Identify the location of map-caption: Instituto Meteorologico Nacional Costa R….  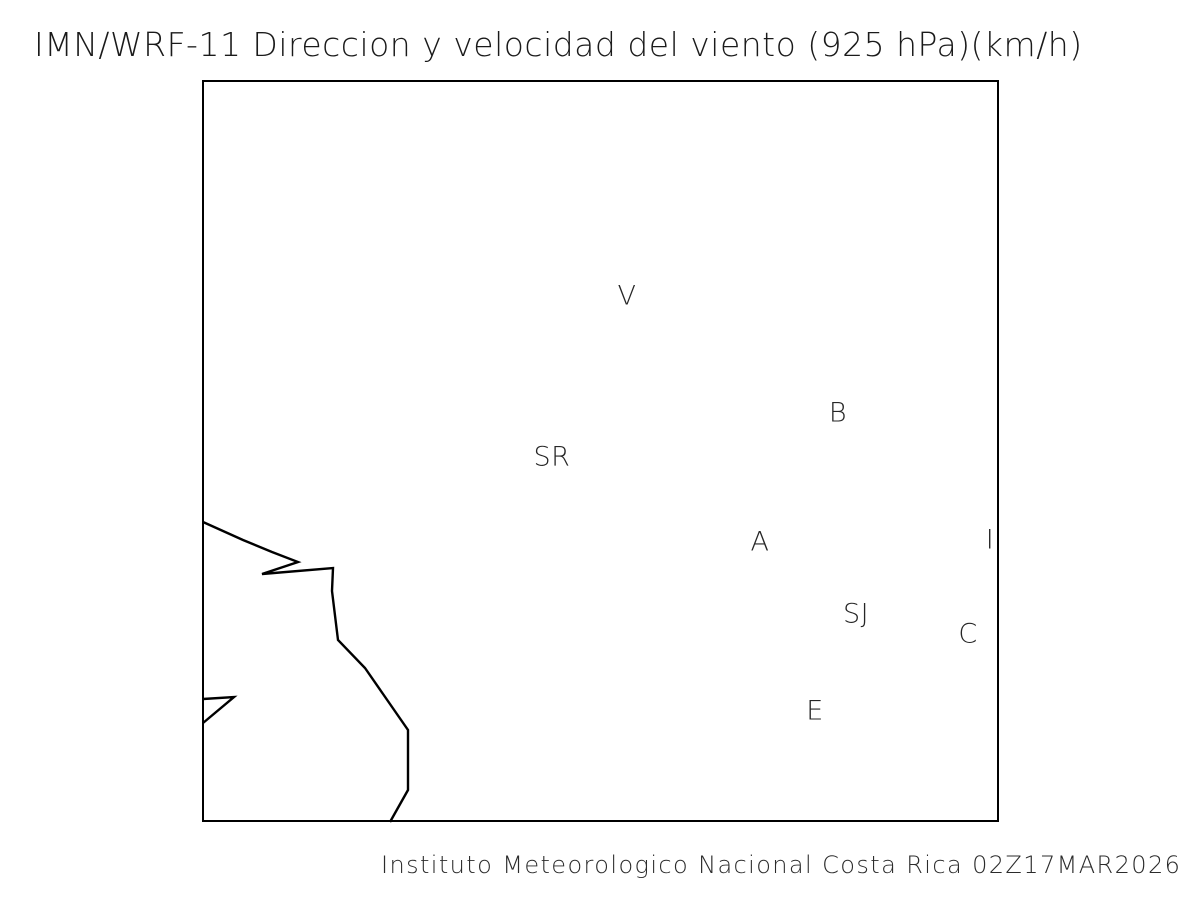
(781, 865).